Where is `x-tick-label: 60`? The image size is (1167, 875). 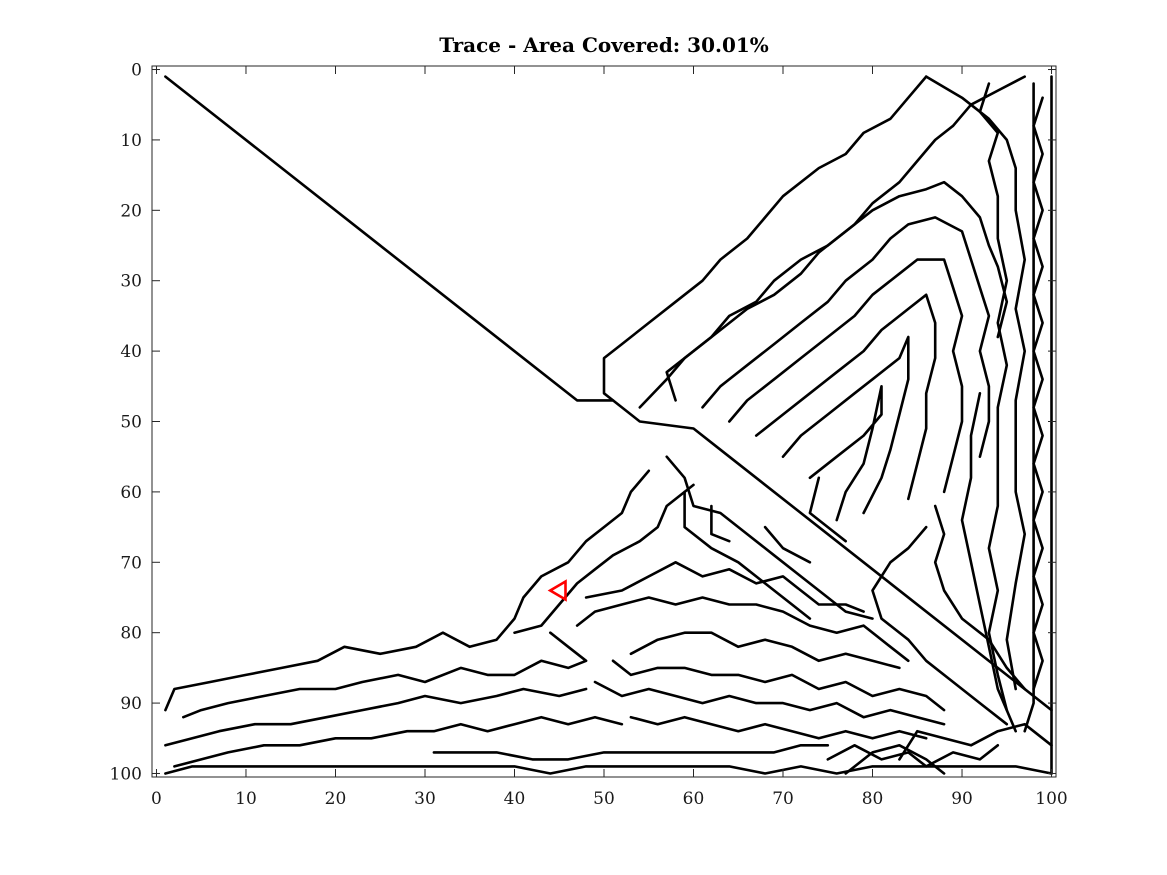
x-tick-label: 60 is located at coordinates (694, 799).